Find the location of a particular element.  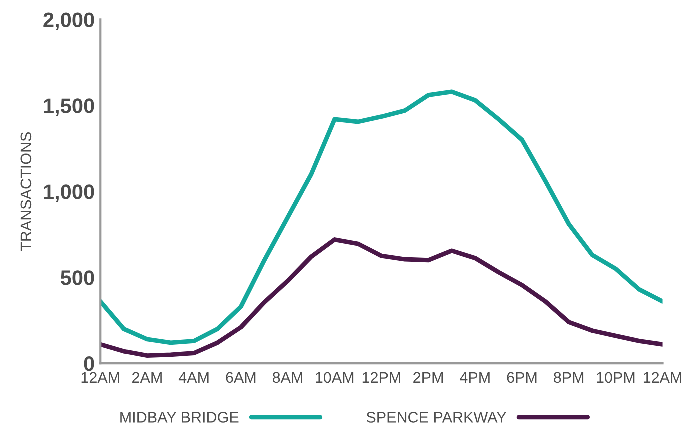

x-tick-label: 2PM is located at coordinates (428, 377).